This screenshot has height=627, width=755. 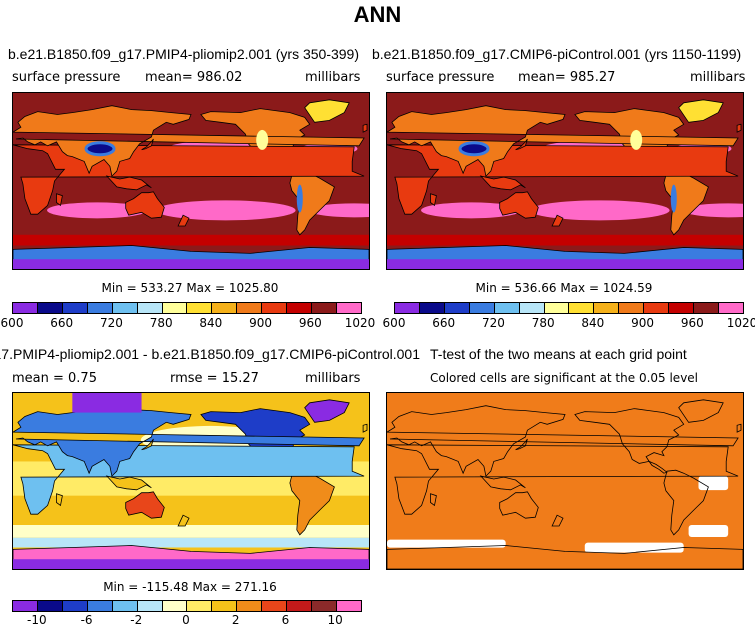 What do you see at coordinates (519, 505) in the screenshot?
I see `coastline-australia` at bounding box center [519, 505].